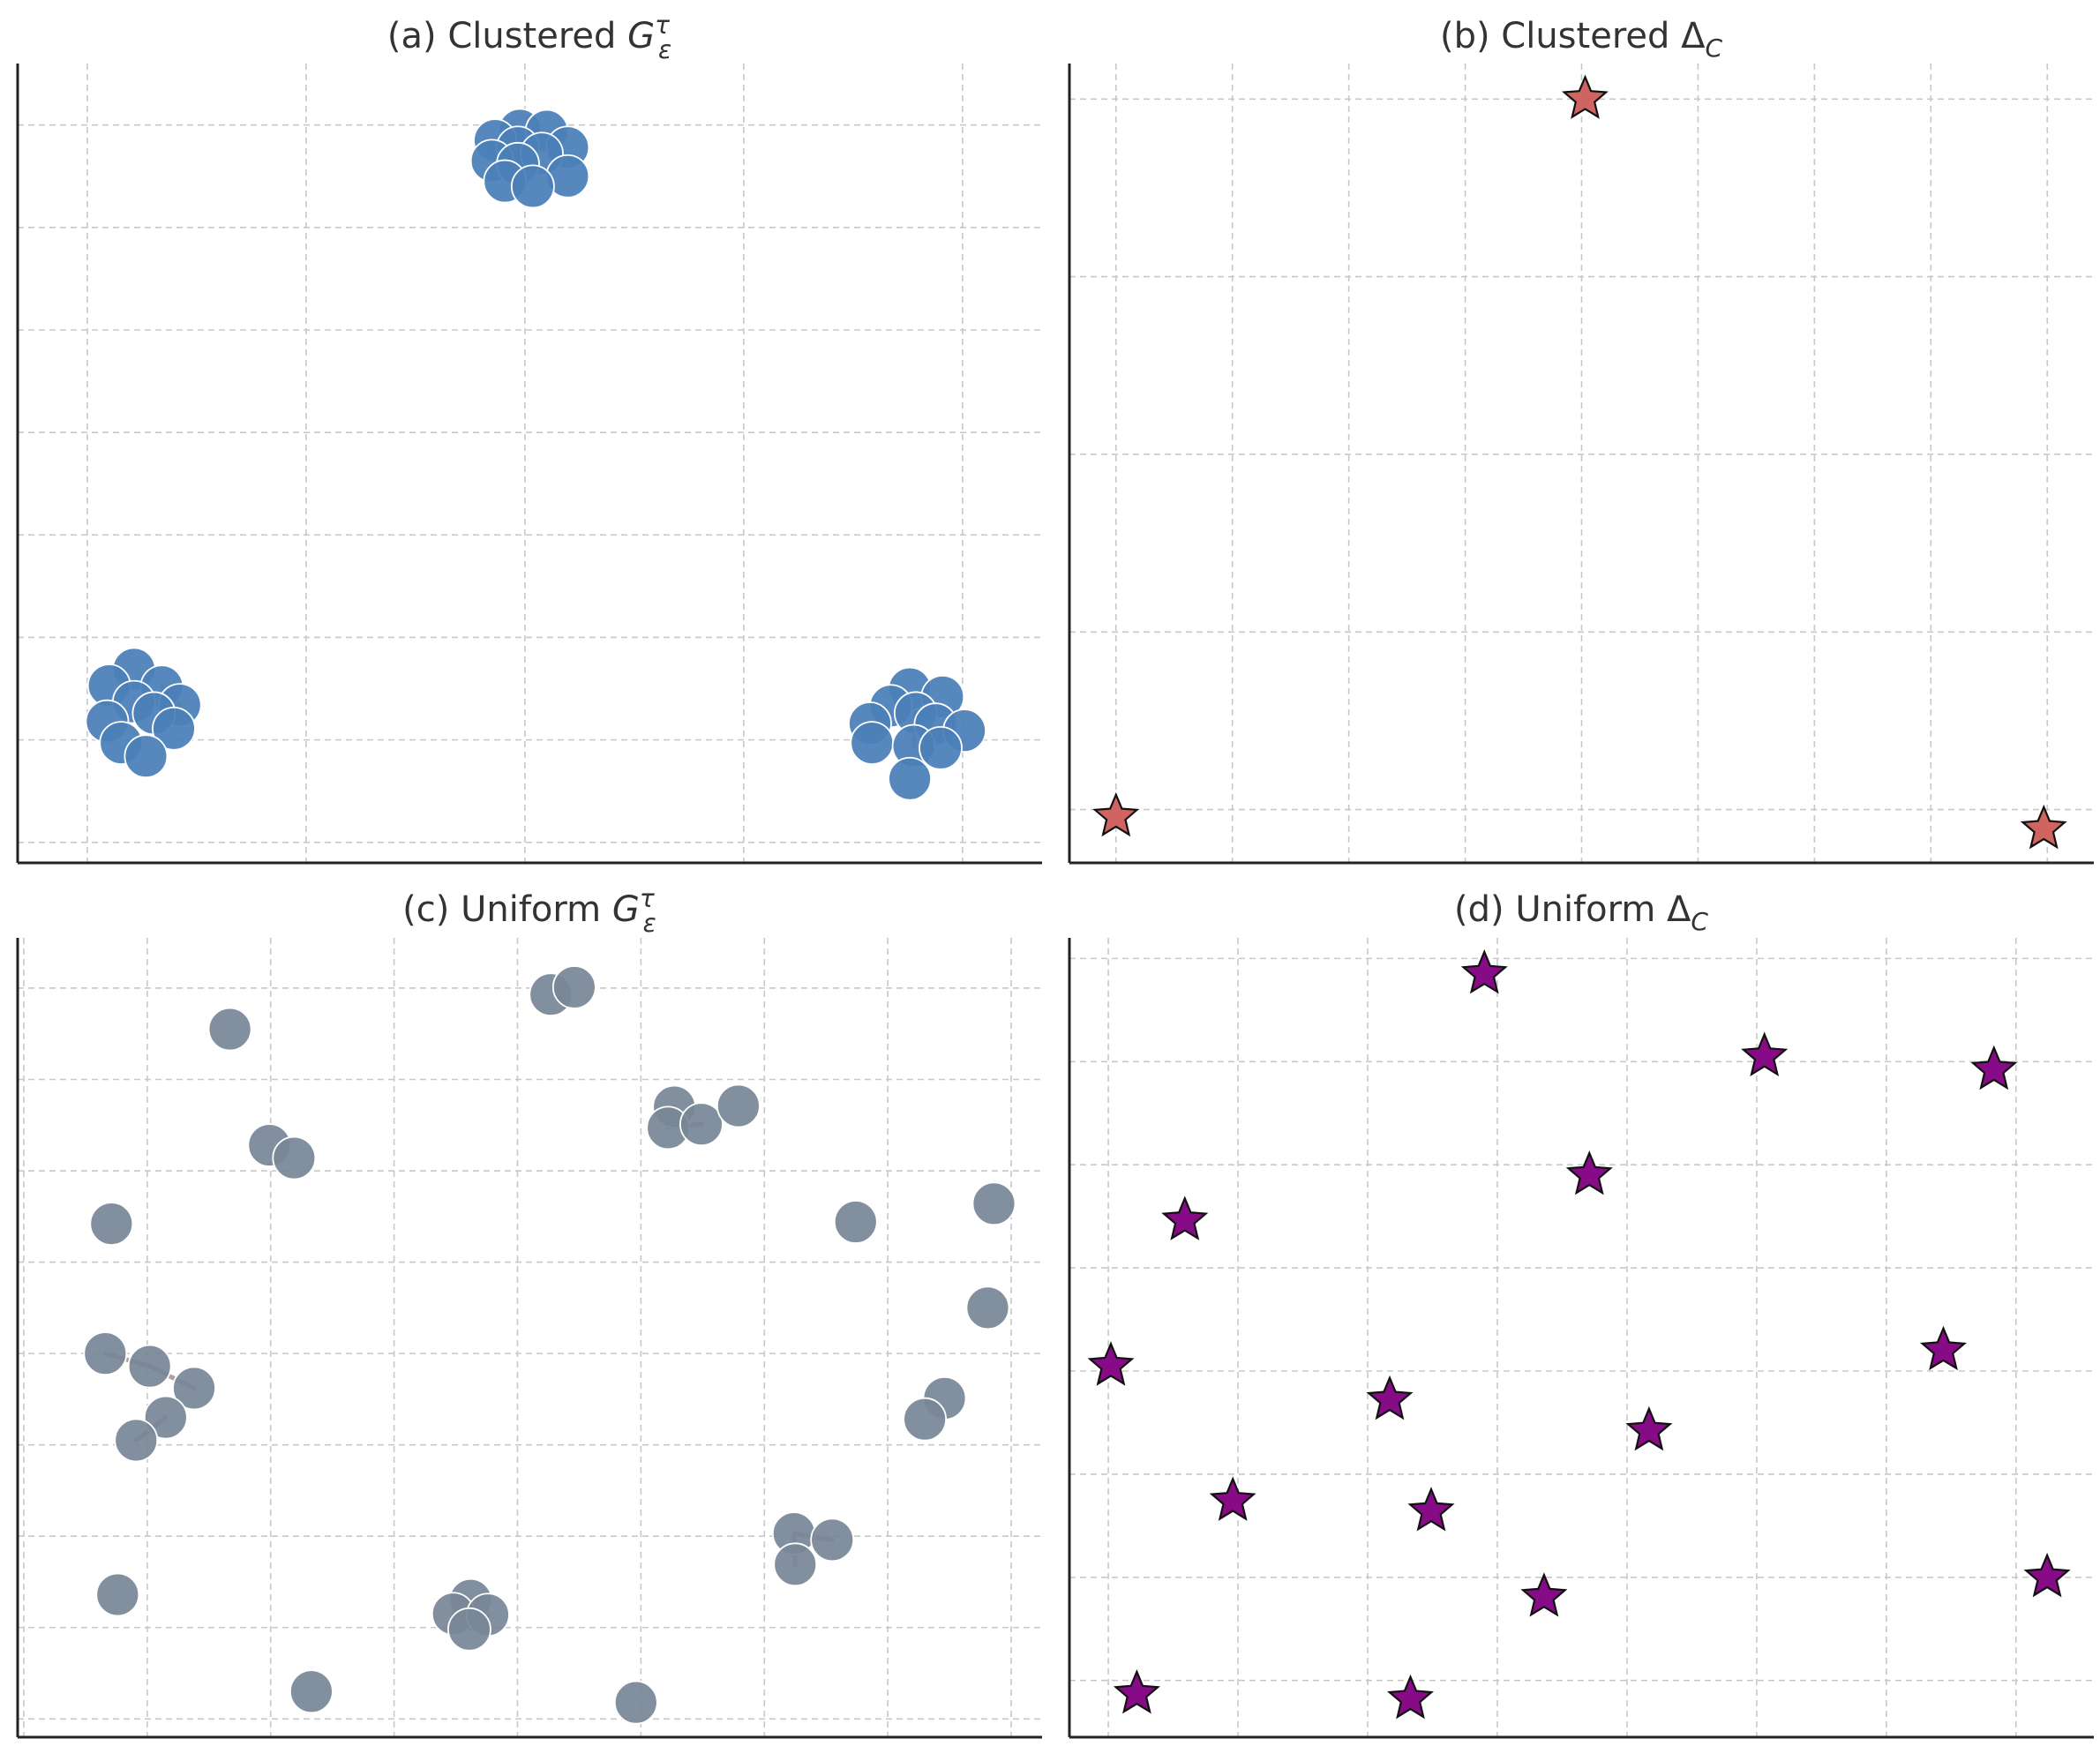  What do you see at coordinates (507, 36) in the screenshot?
I see `panel-title-text: (a) Clustered` at bounding box center [507, 36].